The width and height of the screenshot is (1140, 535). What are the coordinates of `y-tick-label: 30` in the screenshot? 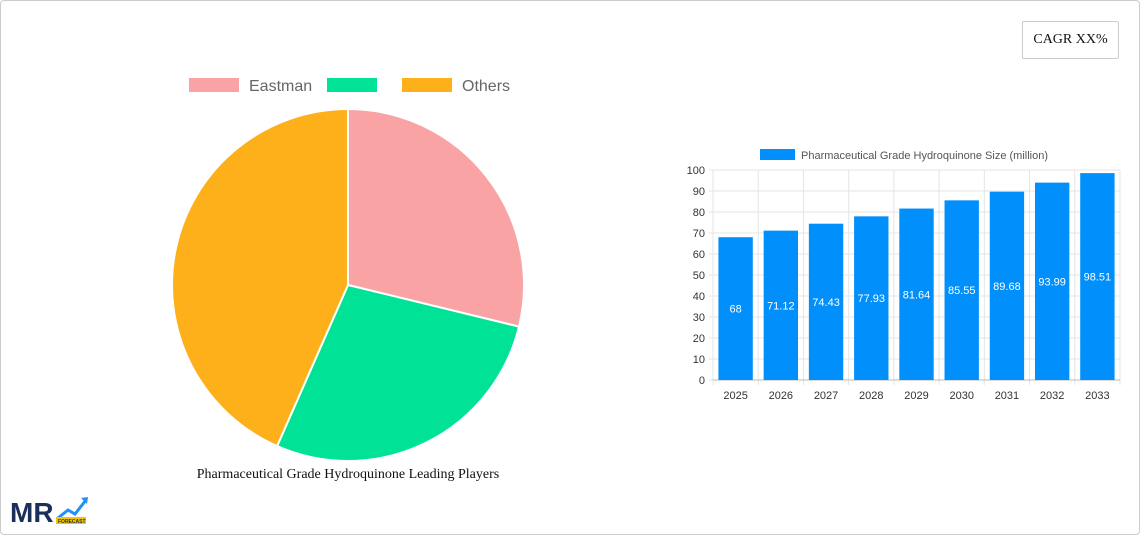 It's located at (699, 318).